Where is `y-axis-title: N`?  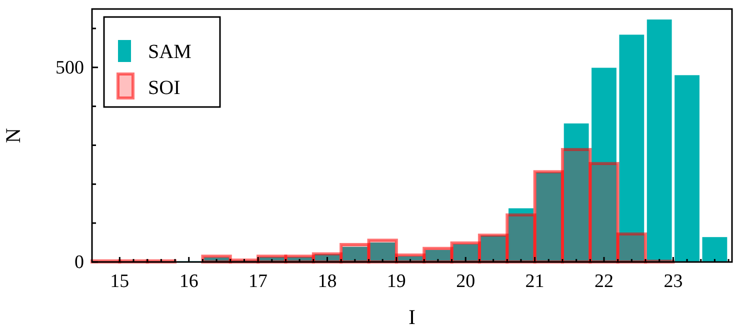
y-axis-title: N is located at coordinates (13, 136).